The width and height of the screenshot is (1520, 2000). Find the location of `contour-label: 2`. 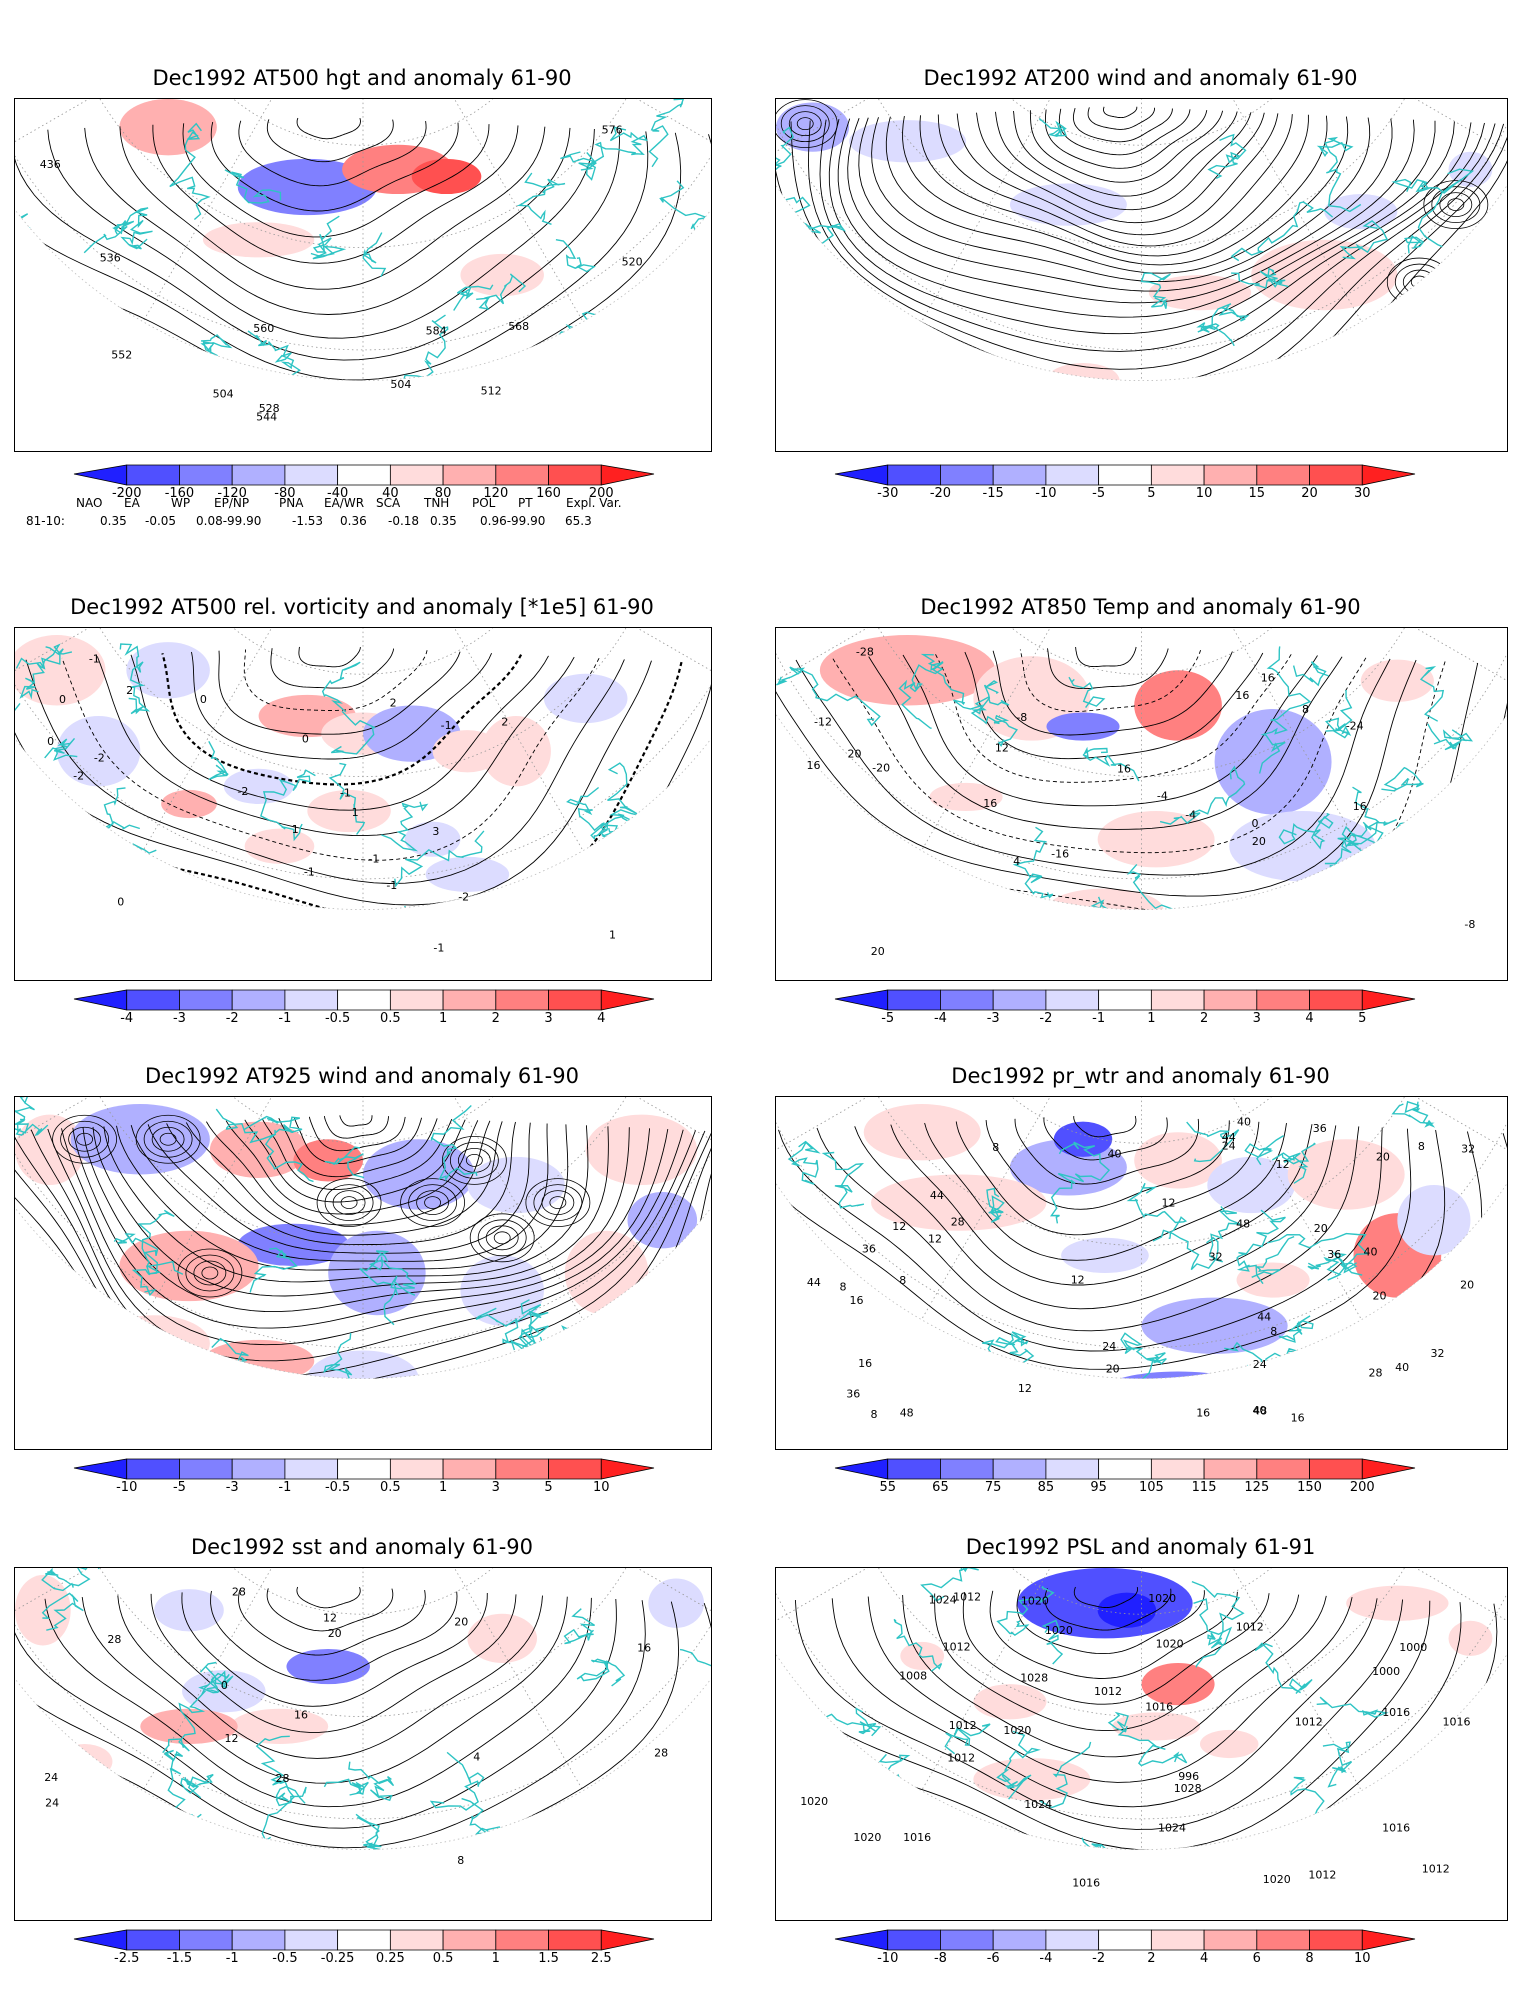

contour-label: 2 is located at coordinates (504, 722).